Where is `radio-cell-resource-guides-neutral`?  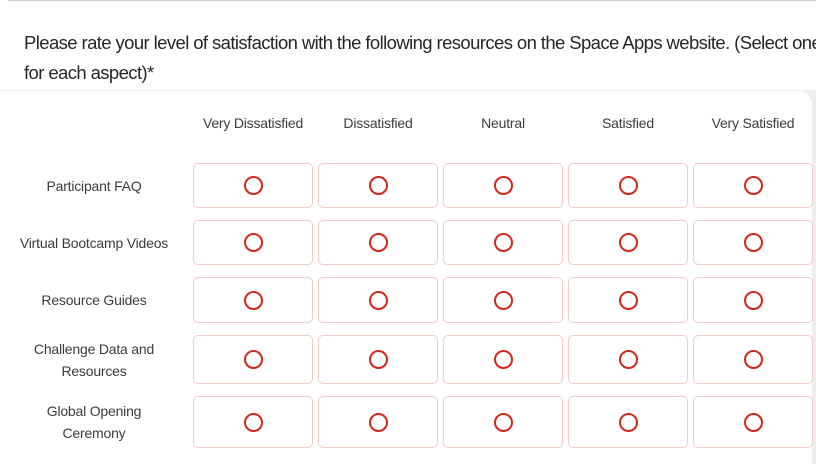
radio-cell-resource-guides-neutral is located at coordinates (503, 300).